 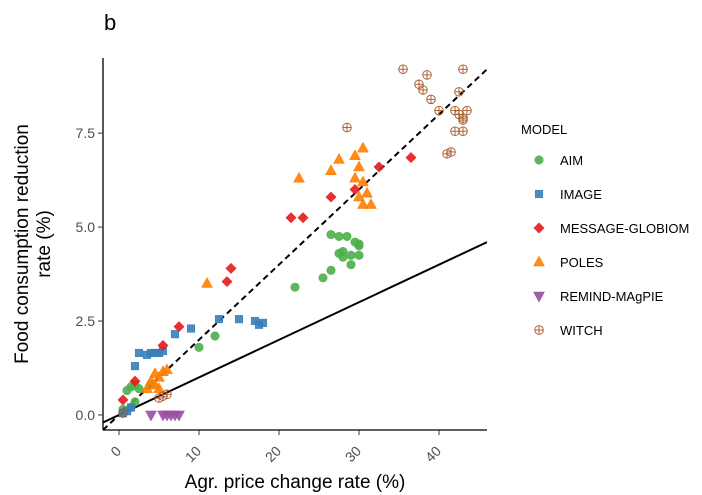 I want to click on legend-label: AIM, so click(x=571, y=160).